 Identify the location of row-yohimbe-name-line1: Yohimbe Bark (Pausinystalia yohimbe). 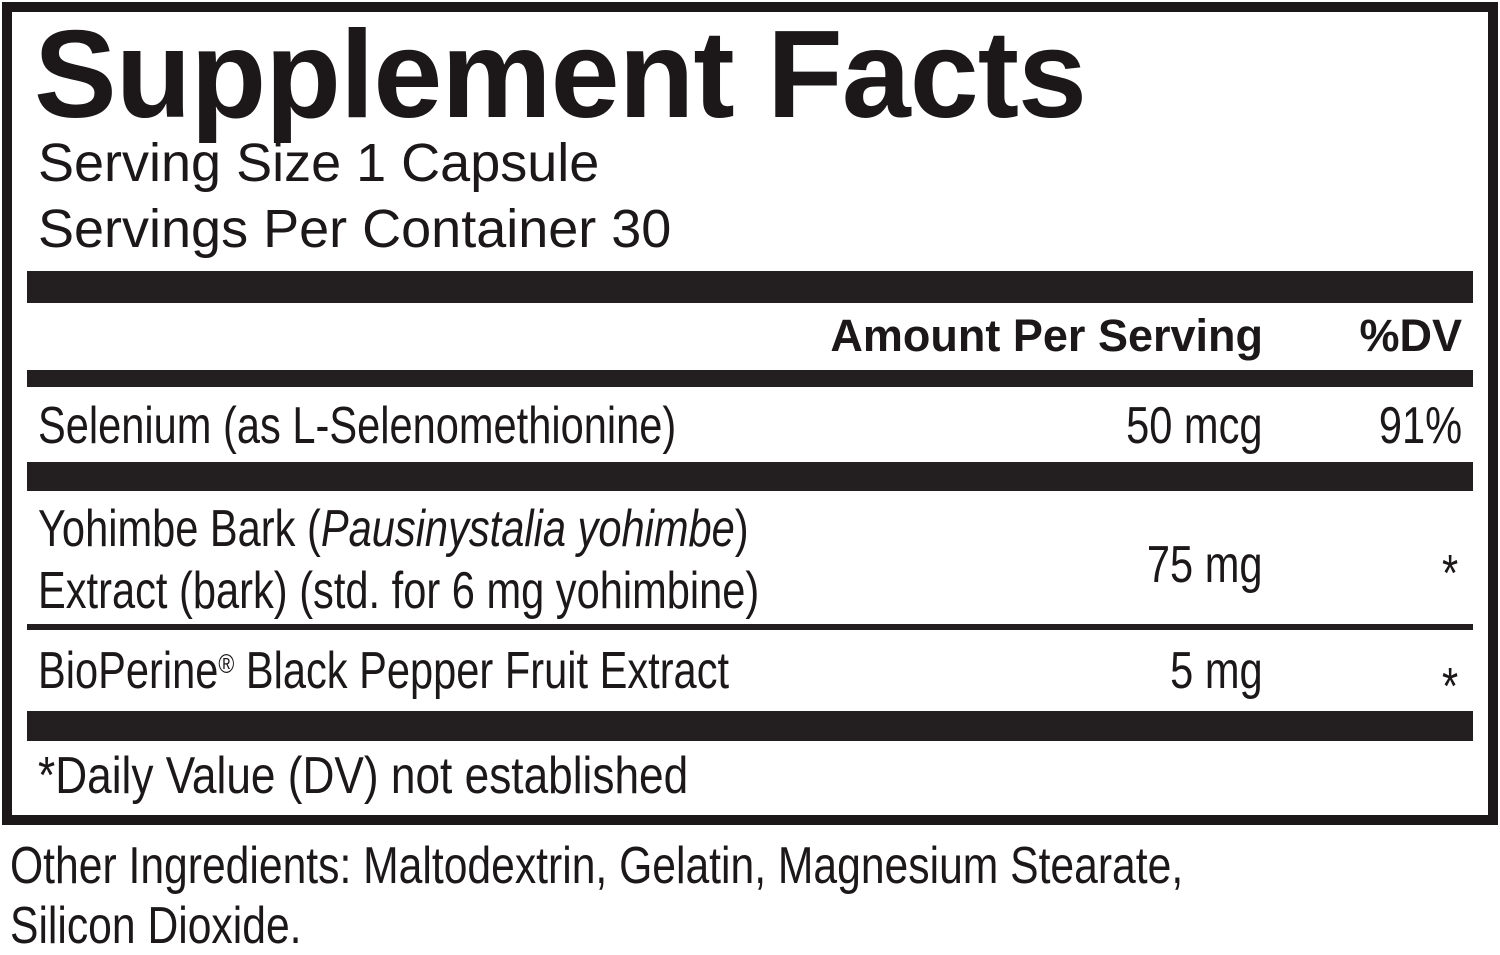
(482, 529).